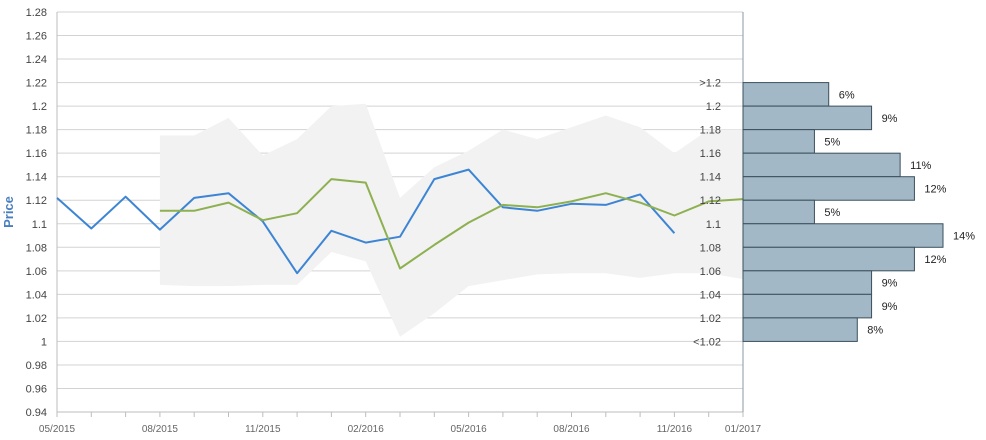  I want to click on histogram-bin-label: <1.02, so click(707, 342).